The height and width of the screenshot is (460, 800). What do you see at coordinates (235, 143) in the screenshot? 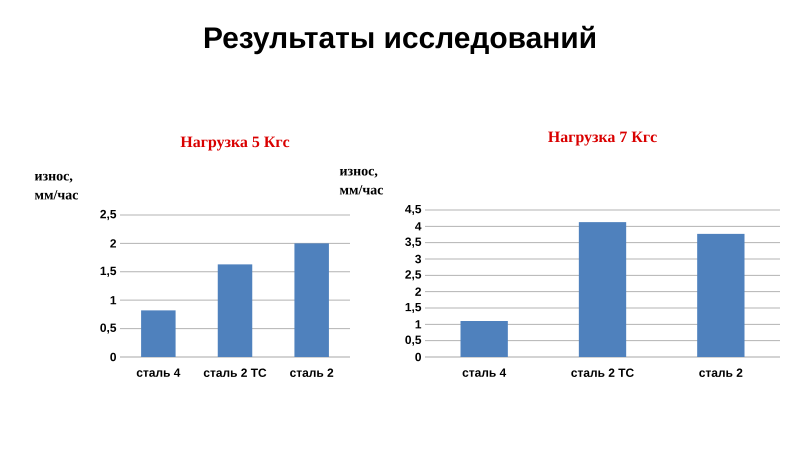
I see `chart-subtitle: Нагрузка 5 Кгс` at bounding box center [235, 143].